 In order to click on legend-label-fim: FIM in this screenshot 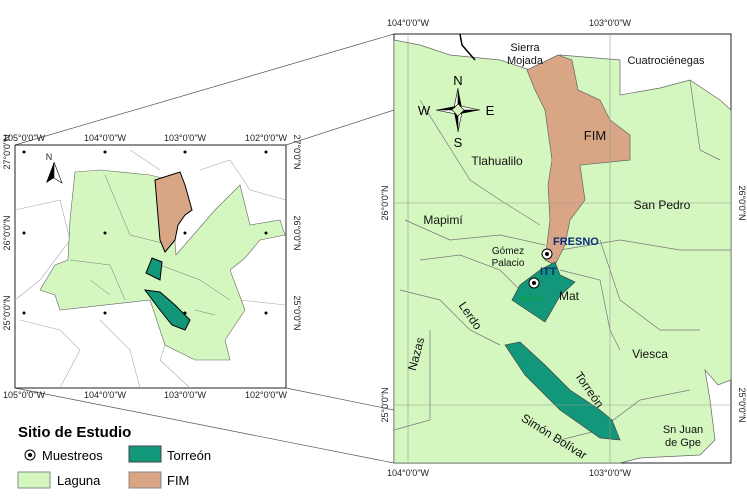, I will do `click(178, 480)`.